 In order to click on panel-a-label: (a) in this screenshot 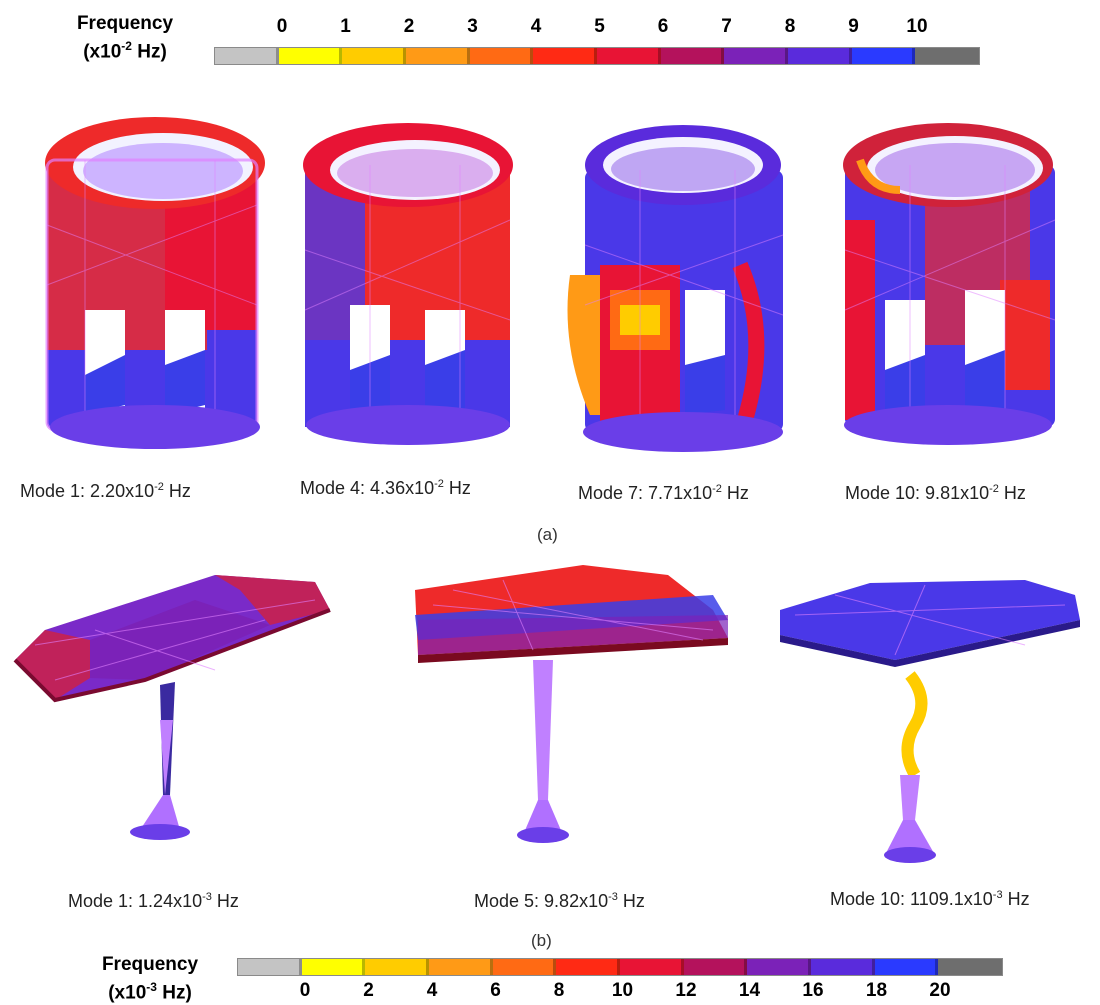, I will do `click(547, 534)`.